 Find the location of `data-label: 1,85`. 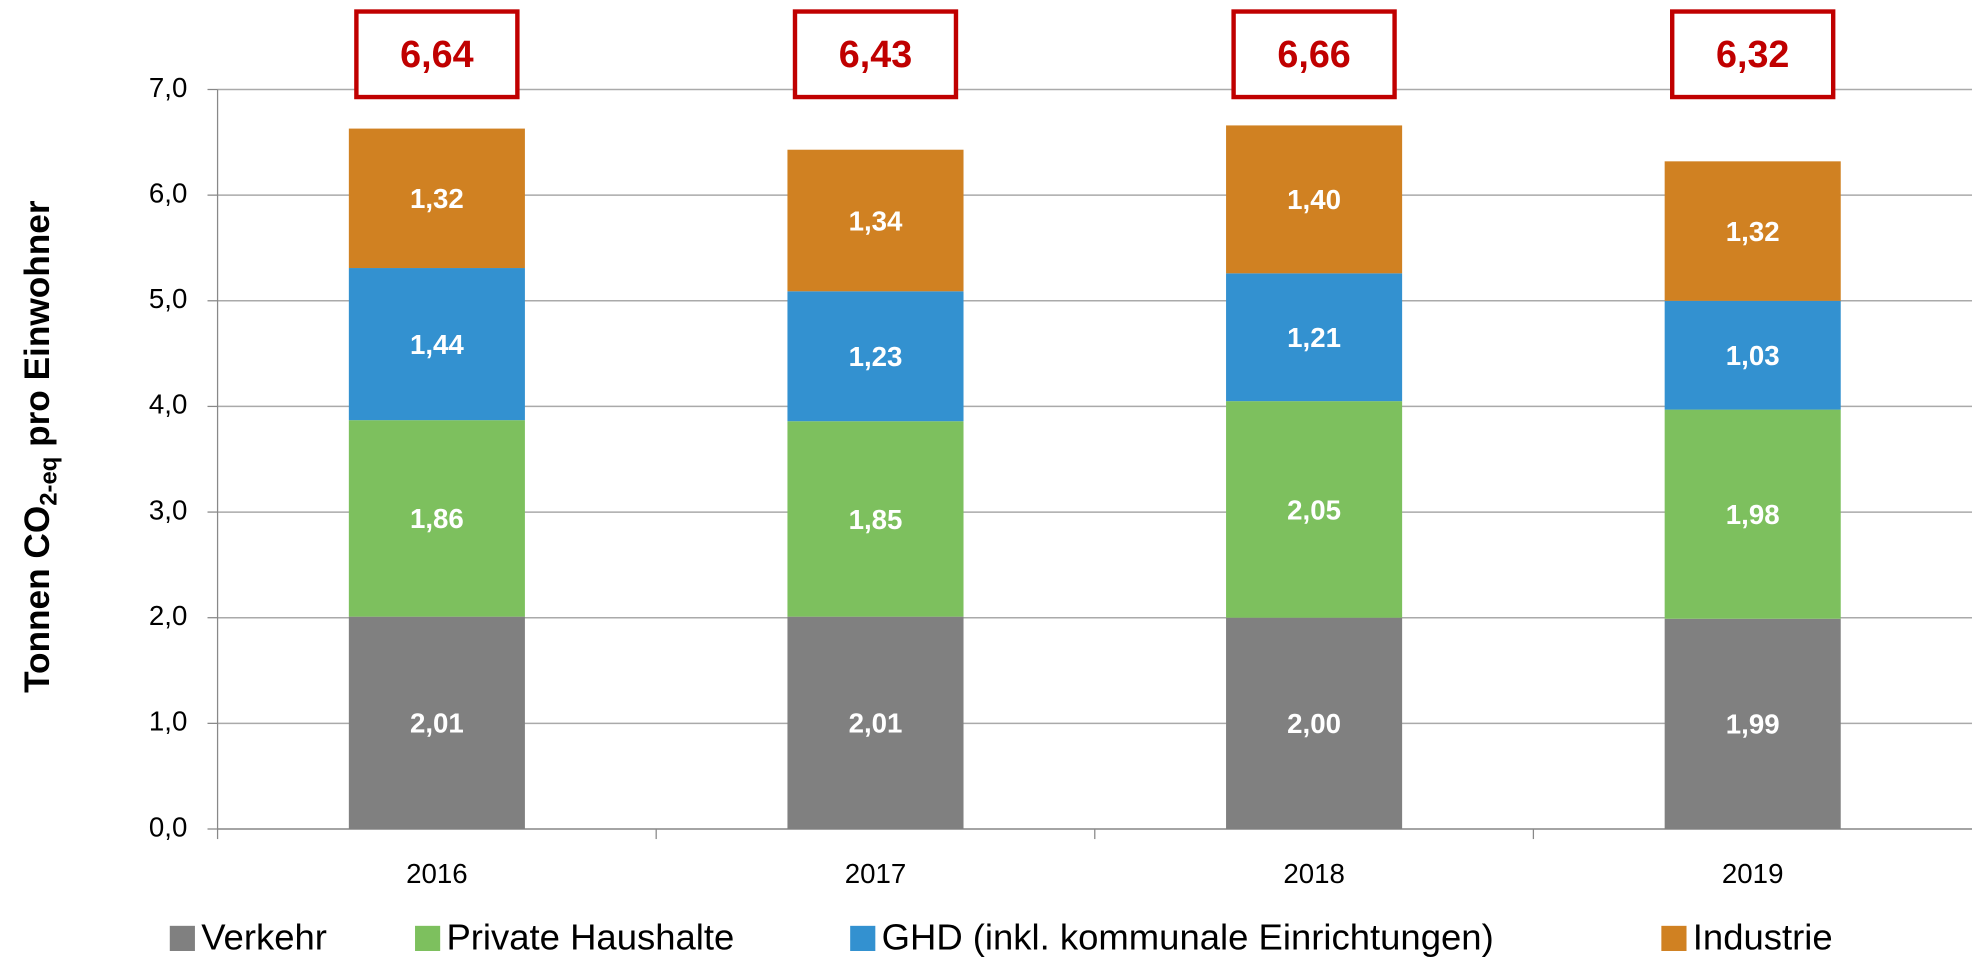

data-label: 1,85 is located at coordinates (876, 519).